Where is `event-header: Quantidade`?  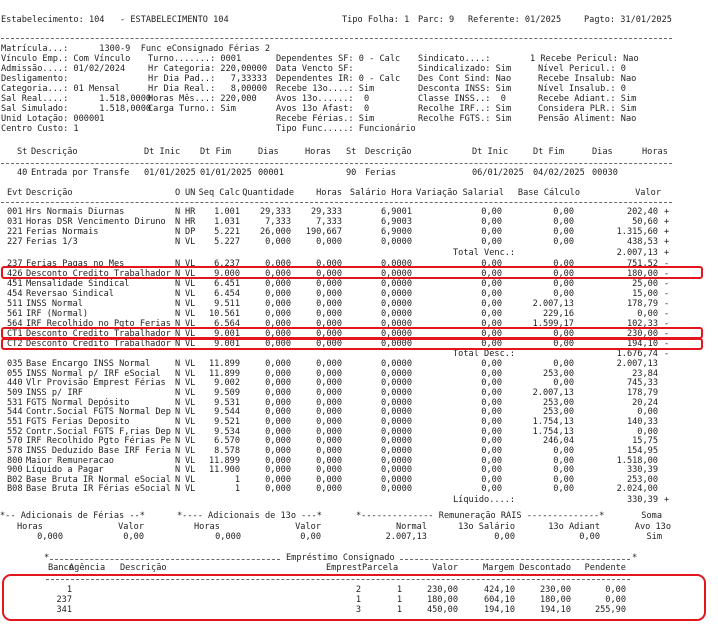
event-header: Quantidade is located at coordinates (268, 193).